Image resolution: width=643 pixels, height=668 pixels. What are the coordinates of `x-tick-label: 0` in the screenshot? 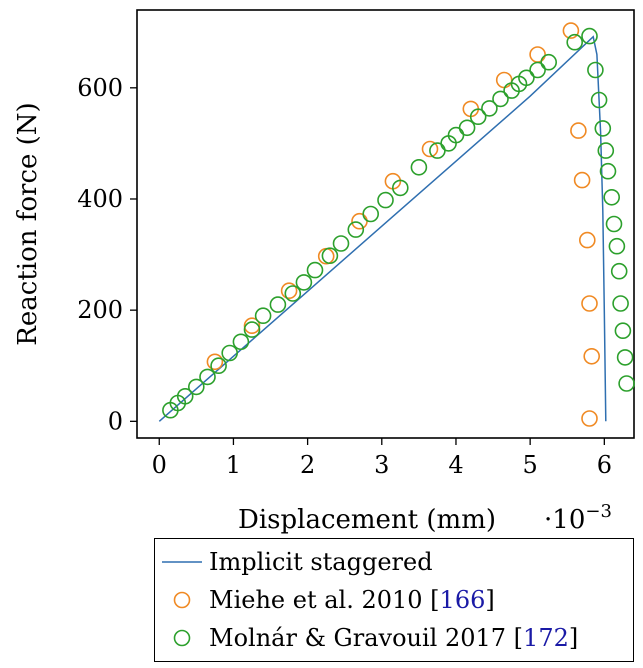 It's located at (159, 465).